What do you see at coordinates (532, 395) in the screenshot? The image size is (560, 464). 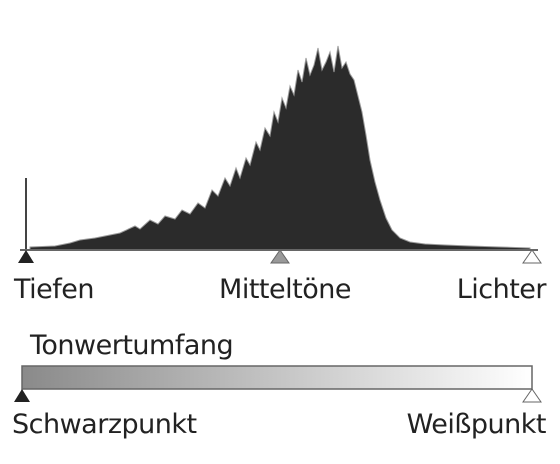 I see `white-point-slider` at bounding box center [532, 395].